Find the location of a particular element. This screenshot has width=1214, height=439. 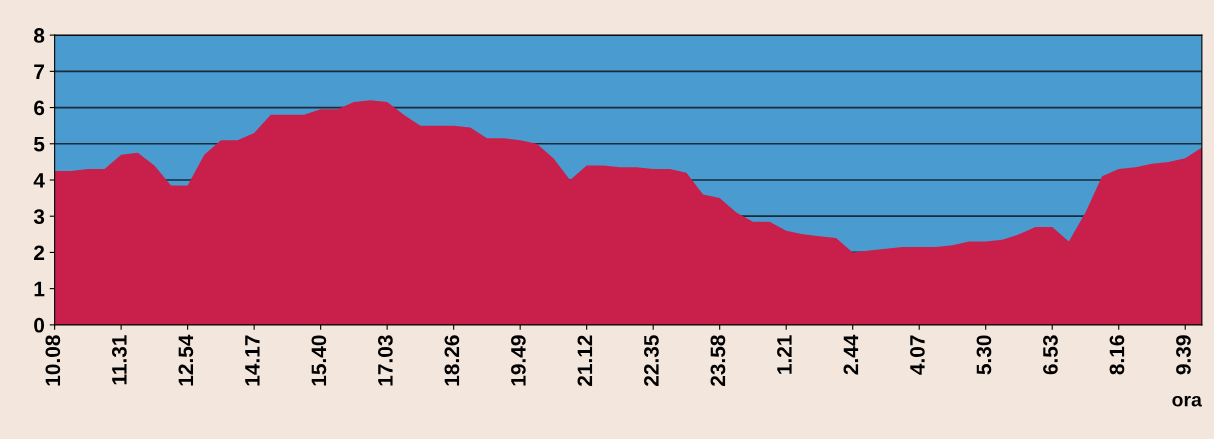

x-tick-label: 5.30 is located at coordinates (984, 355).